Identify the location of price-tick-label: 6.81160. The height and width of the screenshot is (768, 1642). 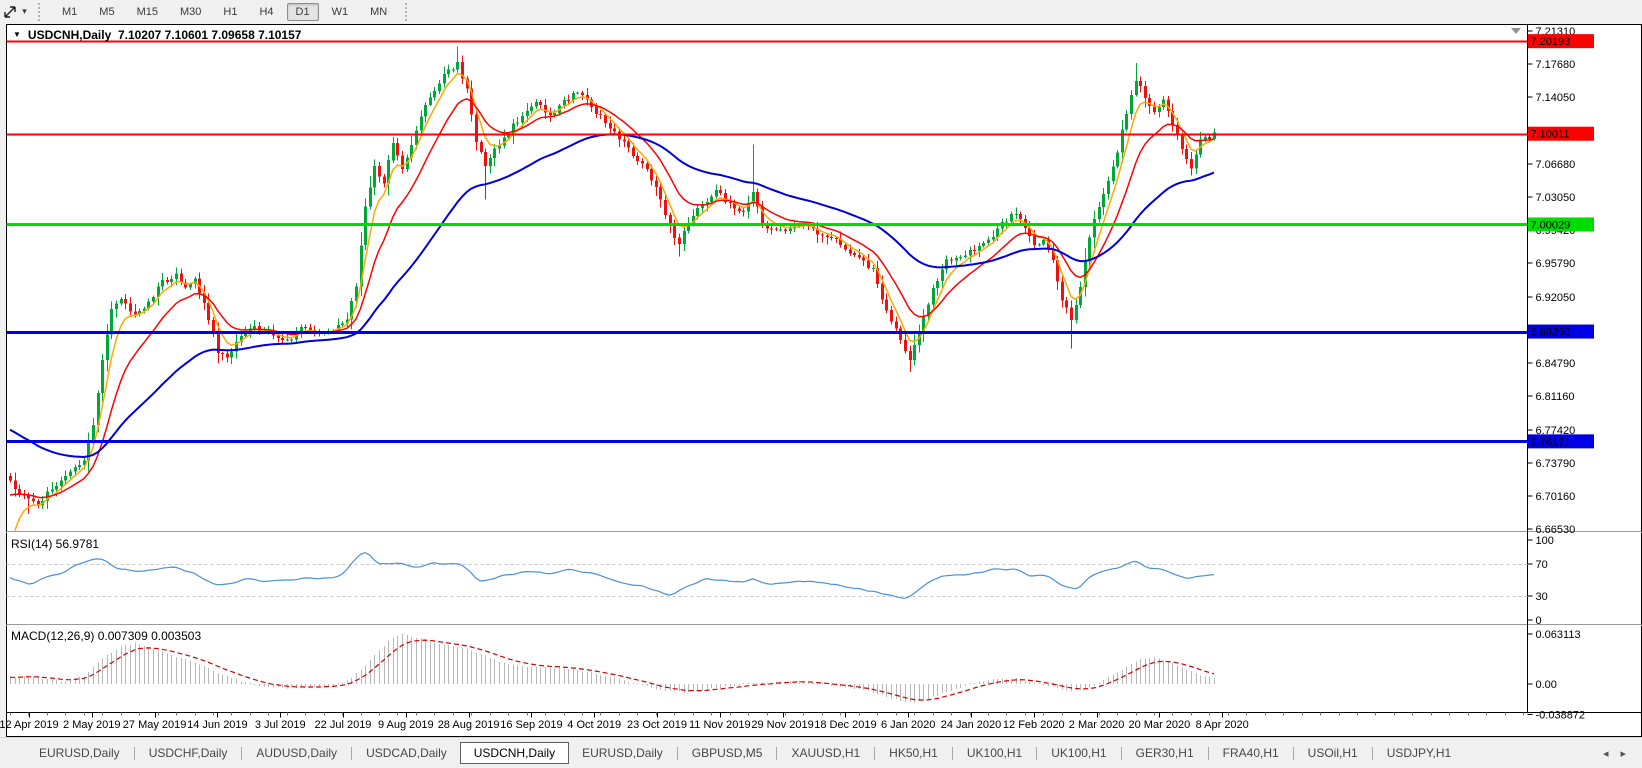
(1555, 397).